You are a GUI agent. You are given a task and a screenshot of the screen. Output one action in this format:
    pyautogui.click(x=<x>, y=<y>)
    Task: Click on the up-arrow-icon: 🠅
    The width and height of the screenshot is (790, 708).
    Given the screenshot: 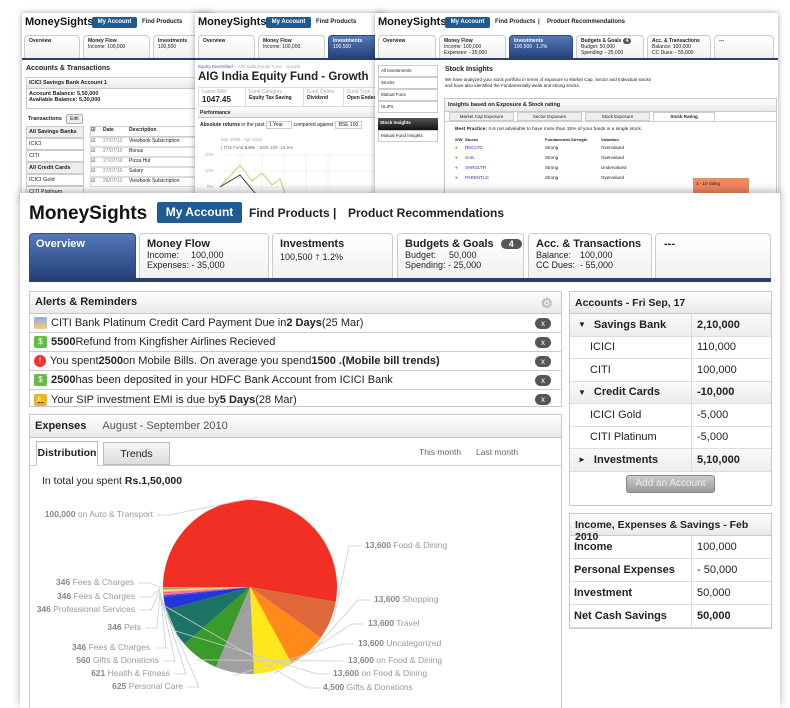 What is the action you would take?
    pyautogui.click(x=317, y=257)
    